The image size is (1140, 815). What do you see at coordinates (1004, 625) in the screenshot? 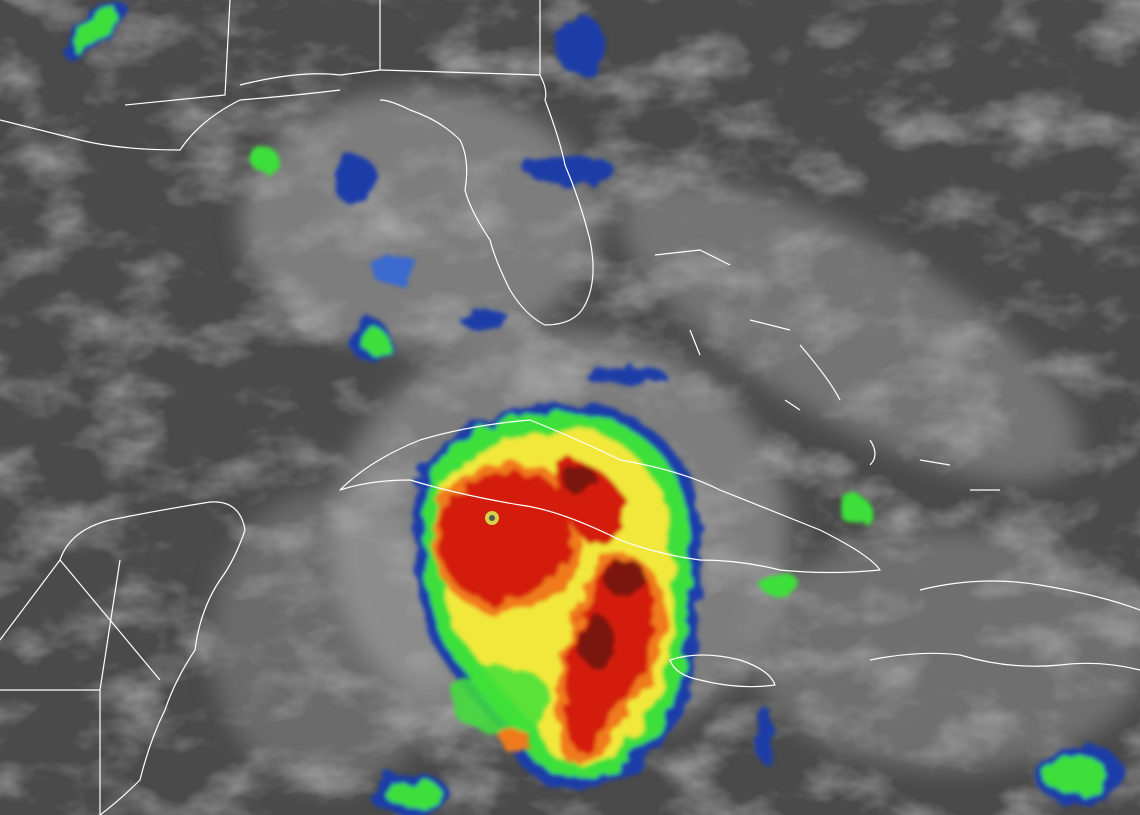
I see `hispaniola-outline` at bounding box center [1004, 625].